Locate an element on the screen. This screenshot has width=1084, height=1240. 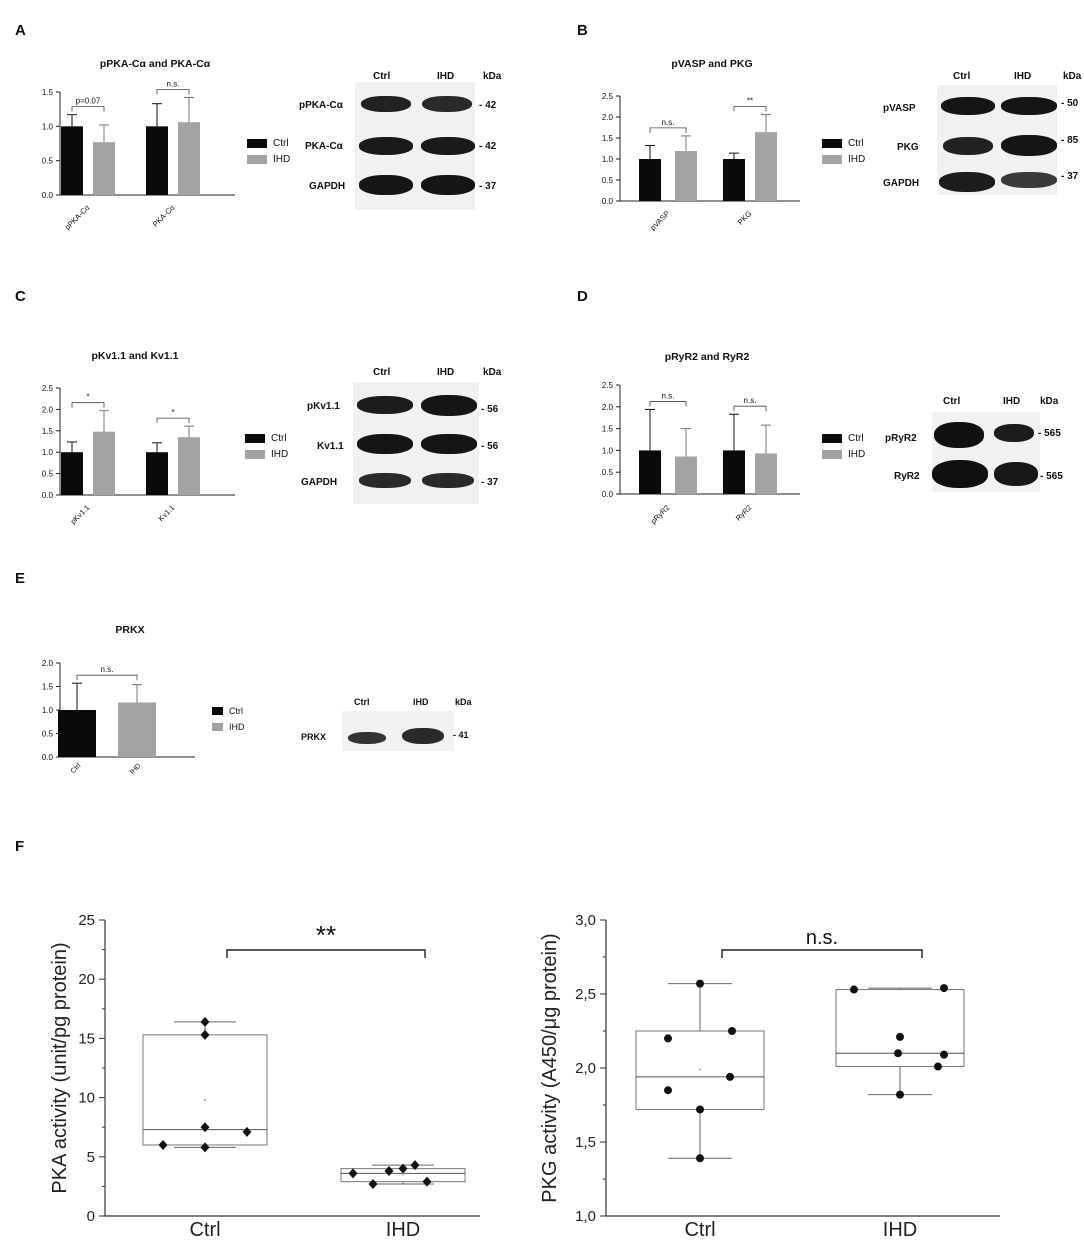
blot-row-kda: - 85 is located at coordinates (1070, 140).